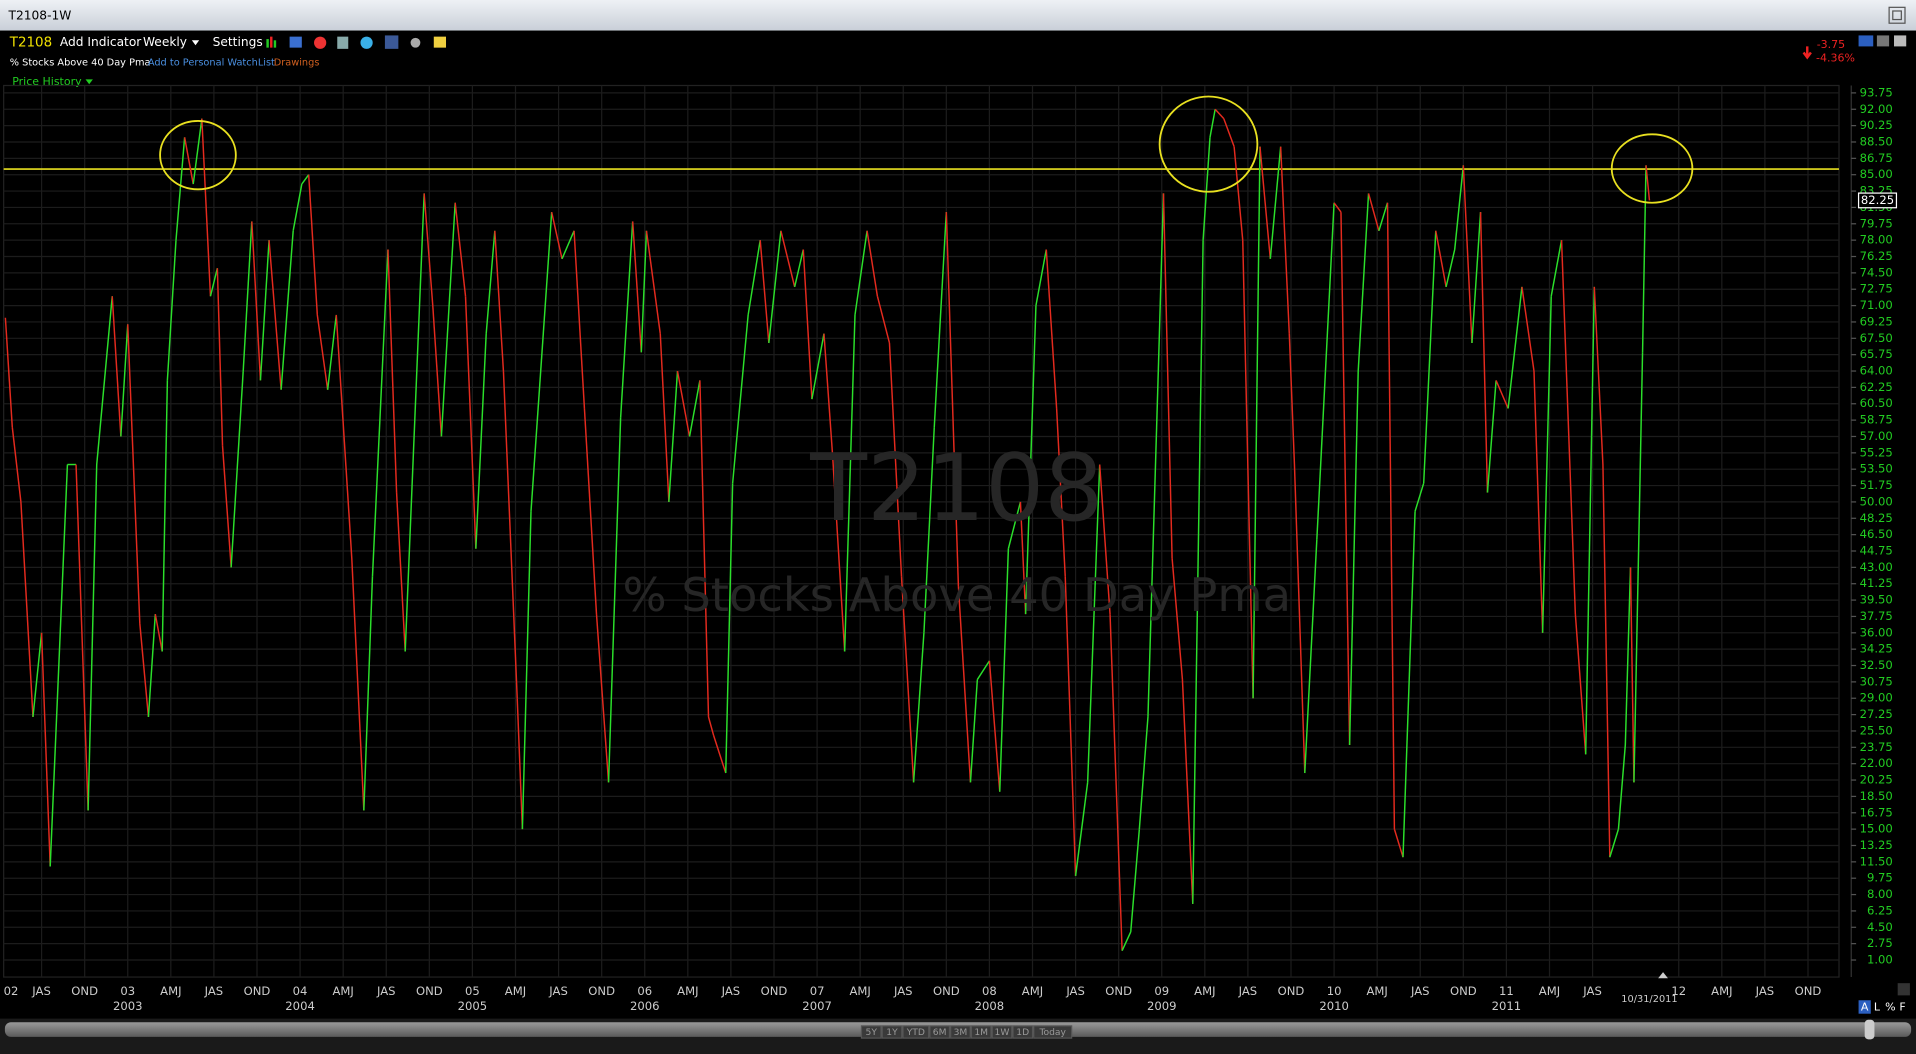 The width and height of the screenshot is (1916, 1054). I want to click on x-year-label: 2007, so click(817, 1006).